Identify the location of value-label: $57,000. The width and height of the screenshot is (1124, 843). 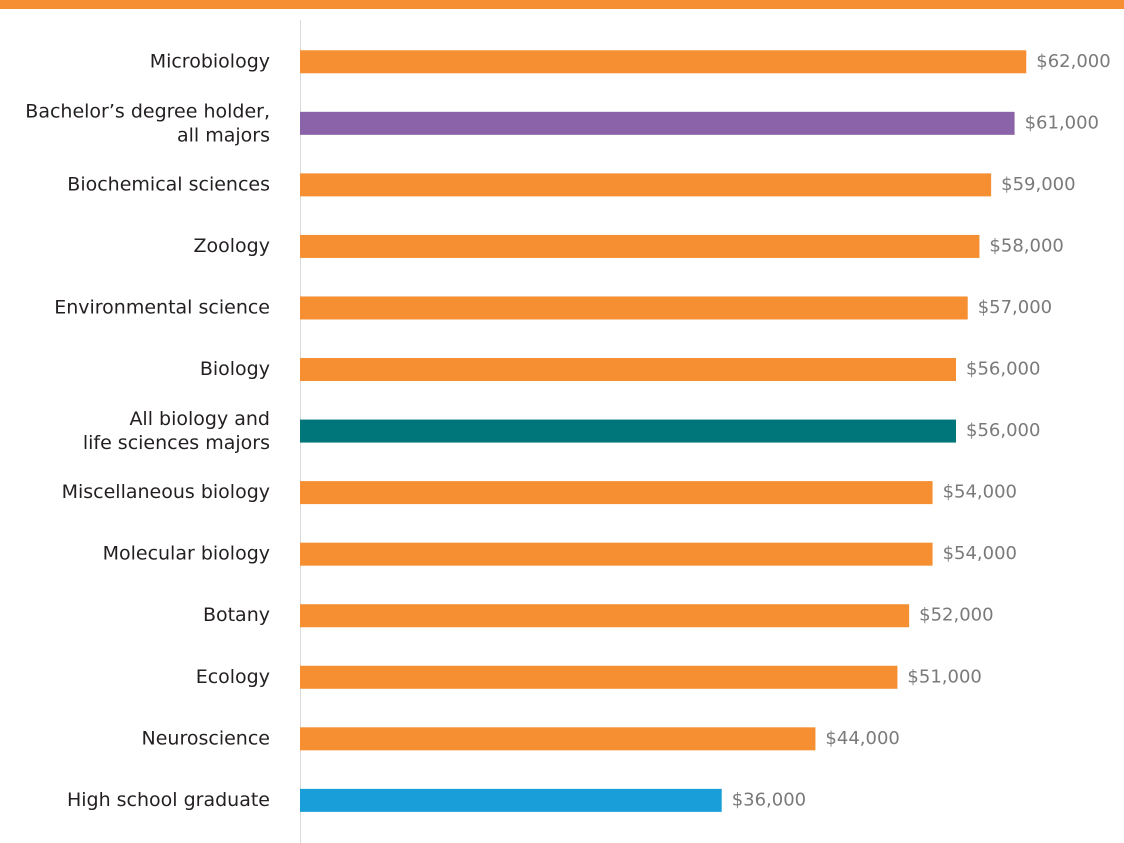
(1015, 307).